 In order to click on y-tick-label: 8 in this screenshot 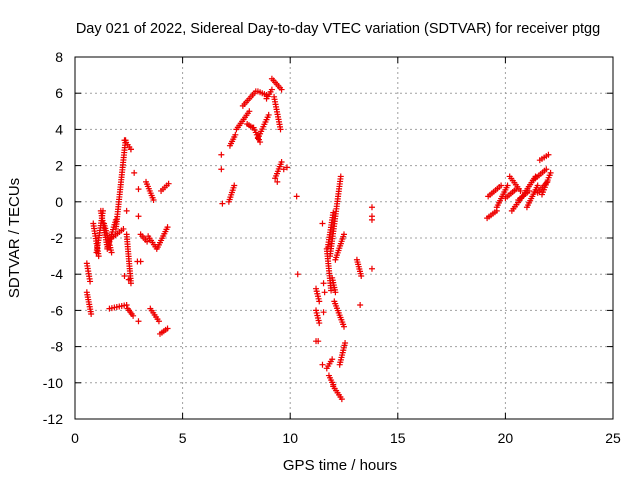, I will do `click(59, 57)`.